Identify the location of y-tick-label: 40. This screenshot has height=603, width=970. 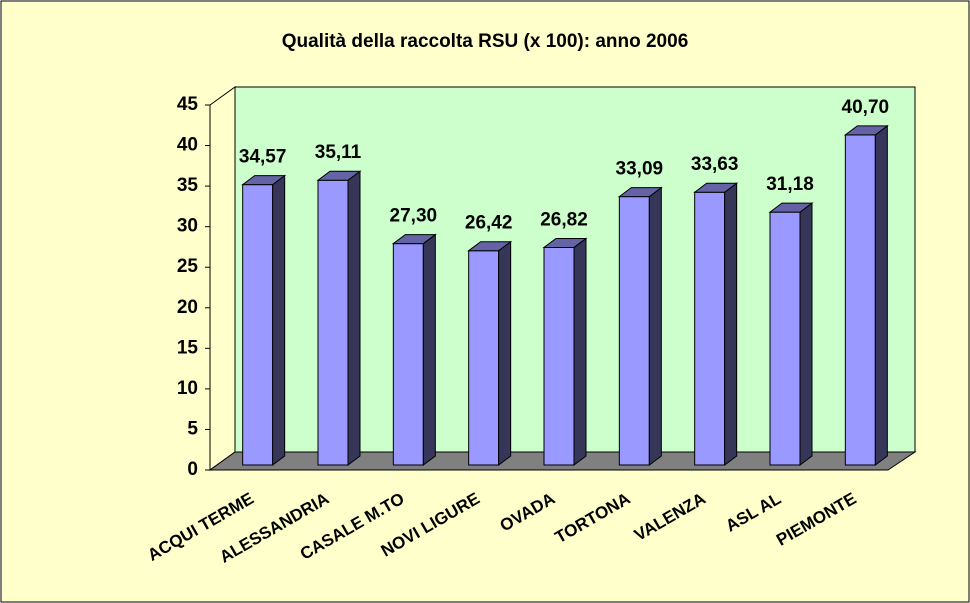
(187, 145).